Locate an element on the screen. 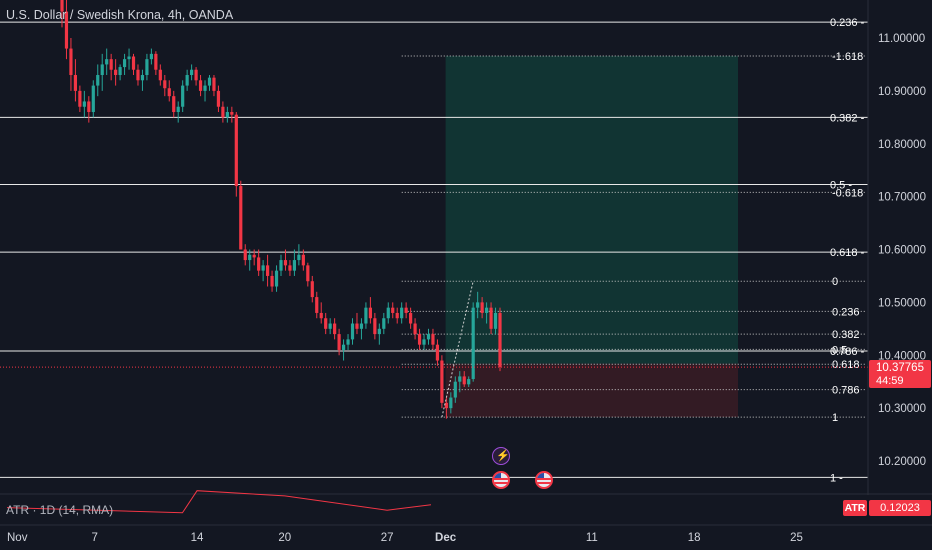 The image size is (932, 550). atr-indicator-label: ATR · 1D (14, RMA) is located at coordinates (60, 510).